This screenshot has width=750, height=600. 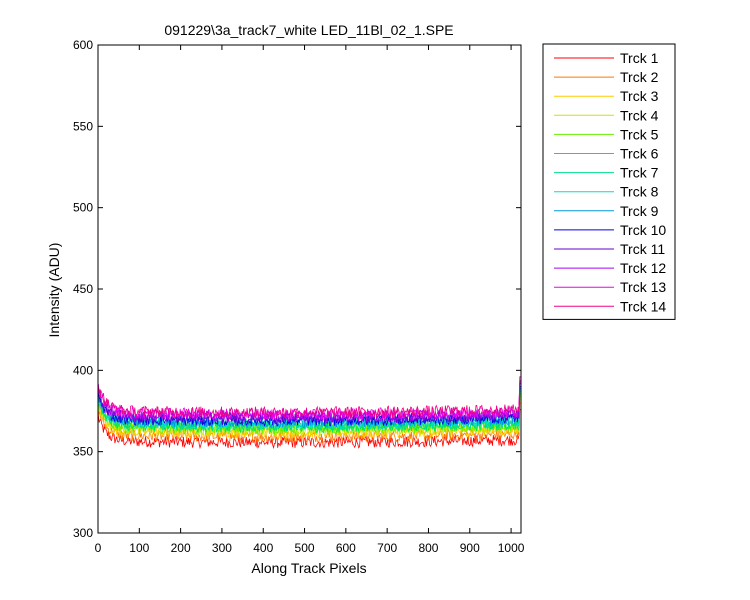 I want to click on y-tick-label: 450, so click(x=83, y=289).